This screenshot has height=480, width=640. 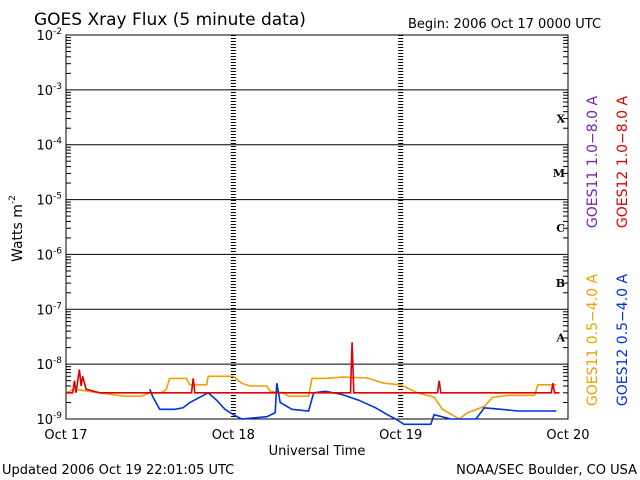 I want to click on data-series, so click(x=312, y=384).